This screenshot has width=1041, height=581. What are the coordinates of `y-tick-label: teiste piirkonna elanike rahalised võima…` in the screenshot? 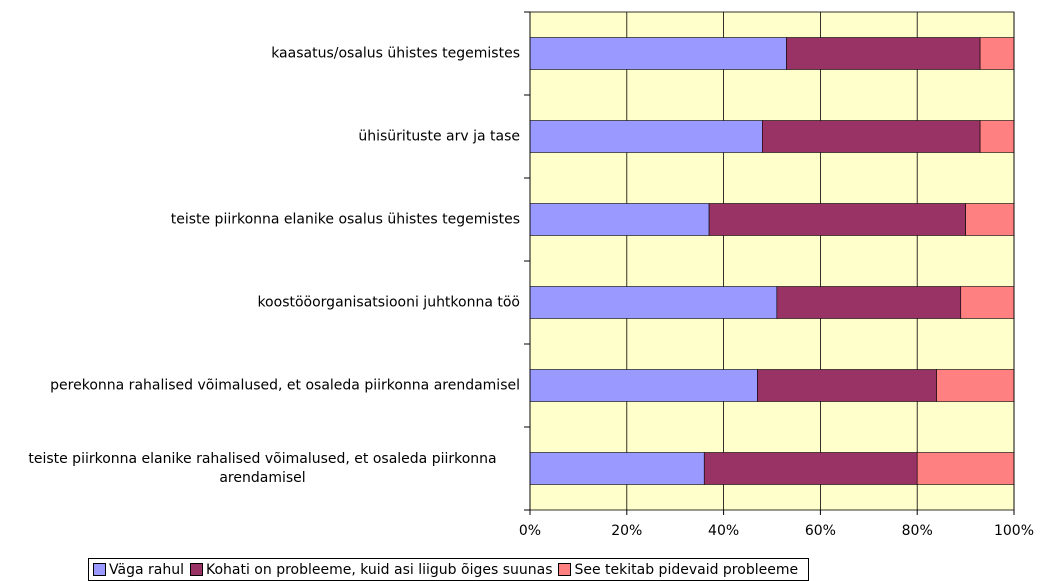 It's located at (262, 469).